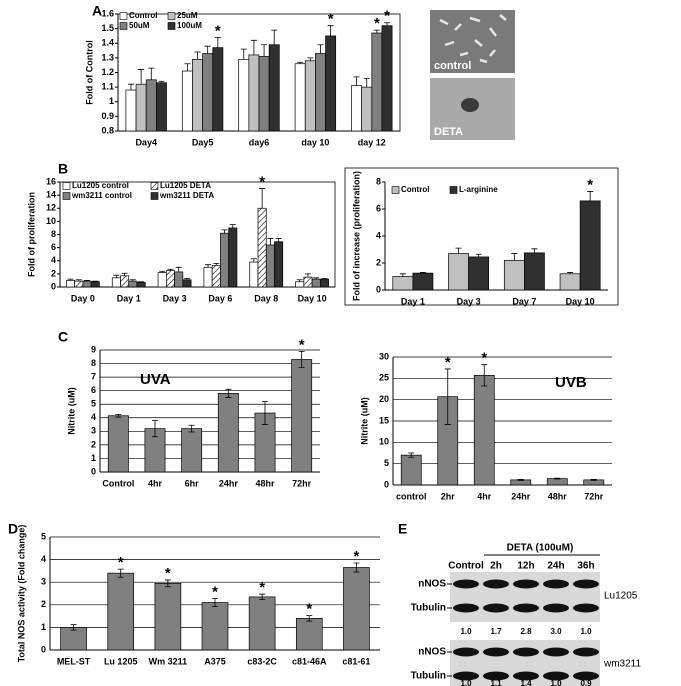  Describe the element at coordinates (51, 181) in the screenshot. I see `y-tick-label: 16` at that location.